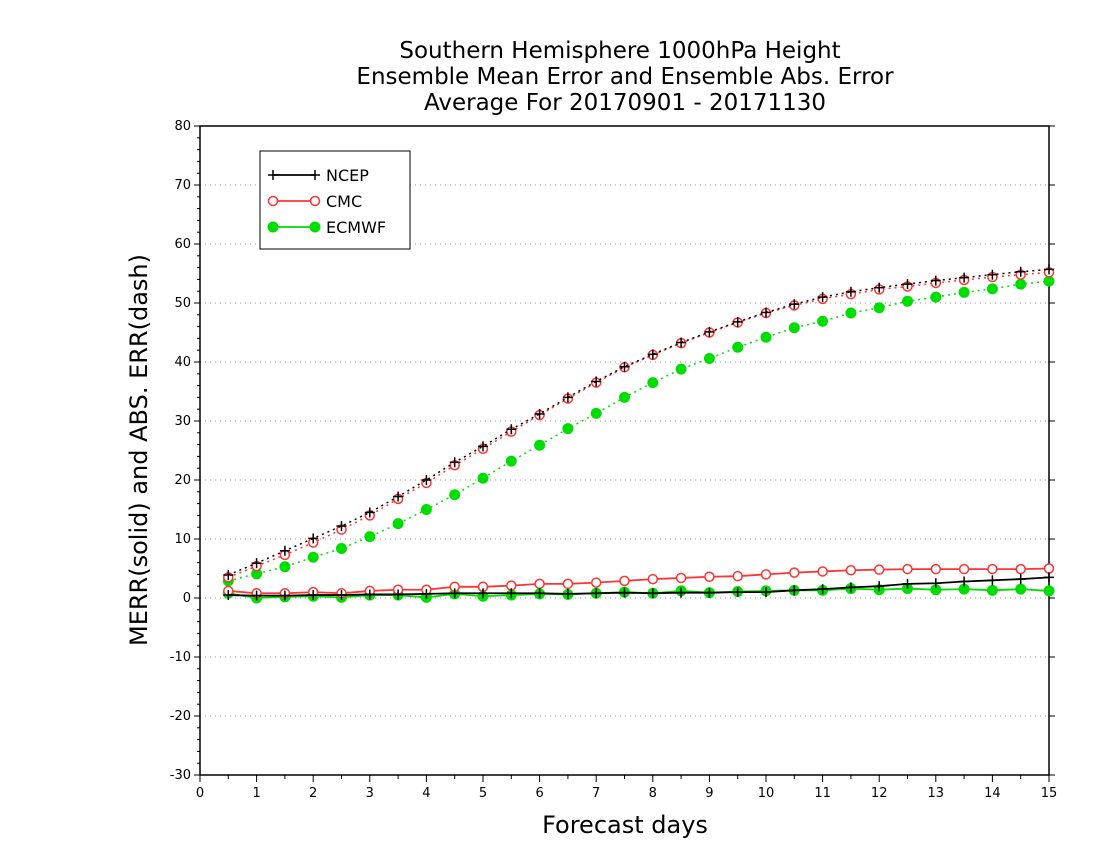 The width and height of the screenshot is (1100, 850). Describe the element at coordinates (625, 825) in the screenshot. I see `x-axis-label: Forecast days` at that location.